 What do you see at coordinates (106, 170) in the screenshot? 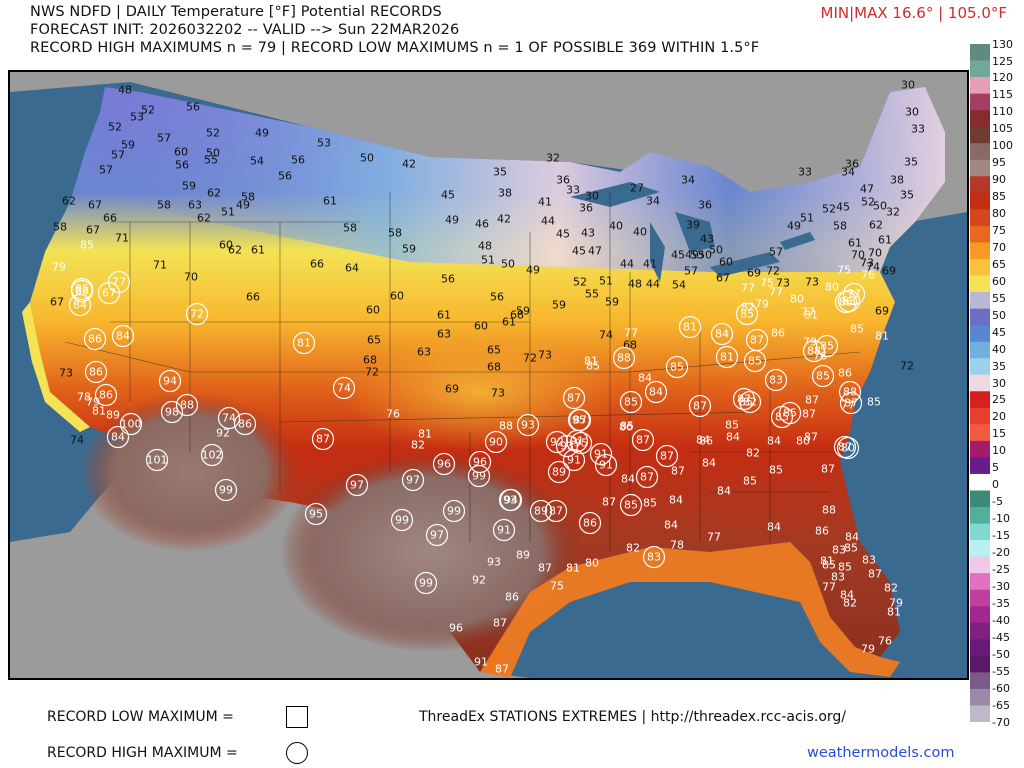
I see `station-value: 57` at bounding box center [106, 170].